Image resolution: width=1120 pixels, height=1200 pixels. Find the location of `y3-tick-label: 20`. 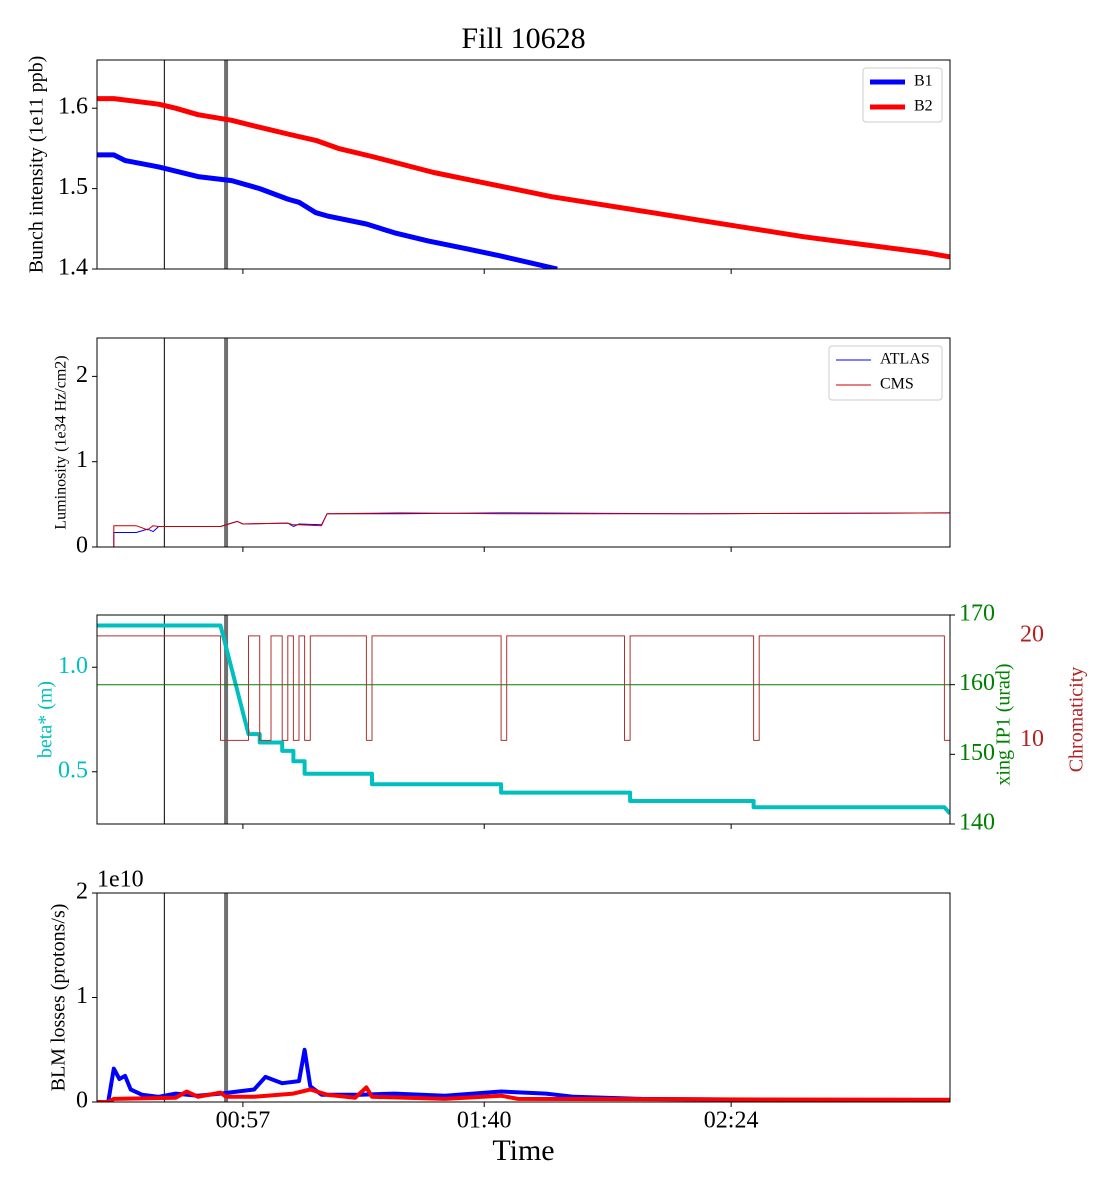

y3-tick-label: 20 is located at coordinates (1032, 634).